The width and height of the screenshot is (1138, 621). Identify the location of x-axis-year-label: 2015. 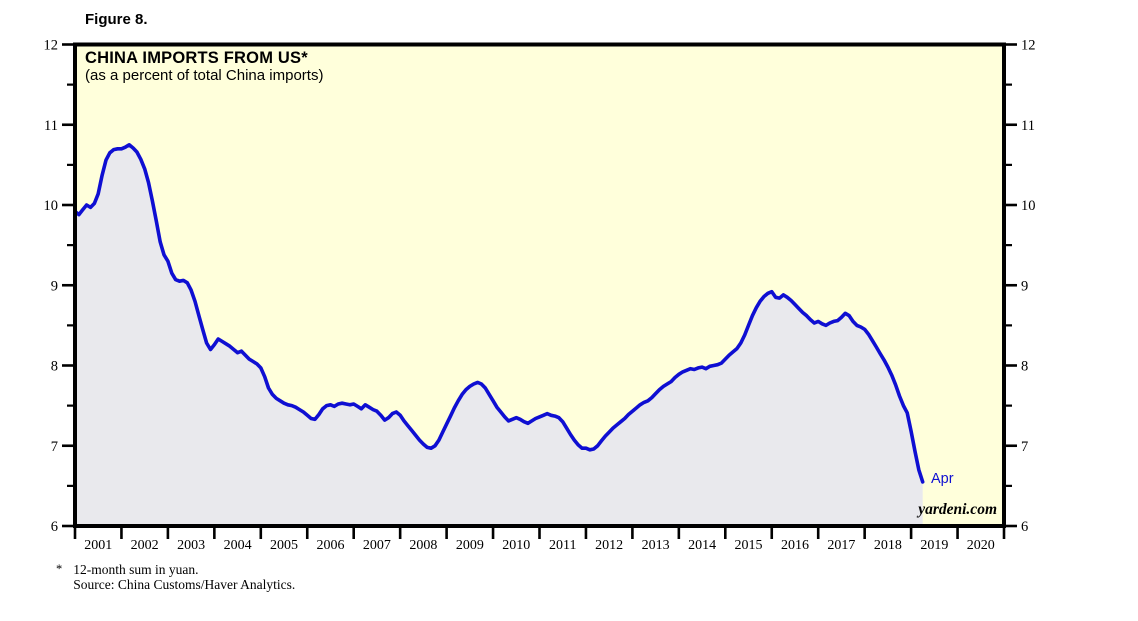
(749, 545).